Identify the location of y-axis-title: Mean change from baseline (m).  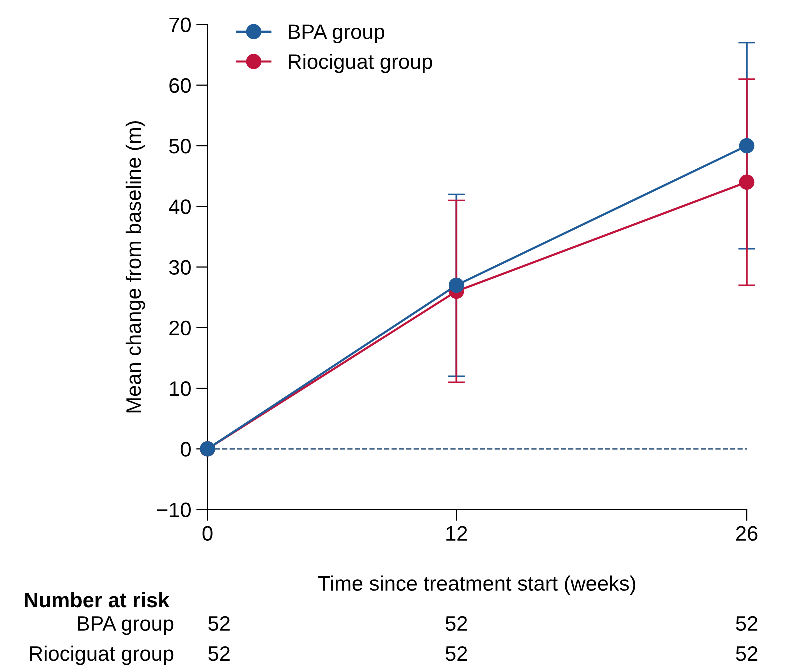
(136, 267).